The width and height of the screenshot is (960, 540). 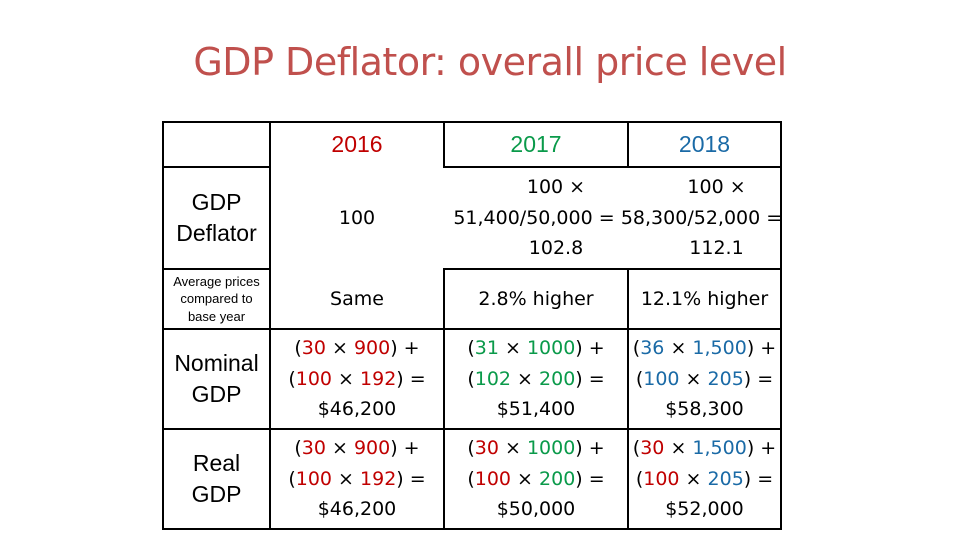 What do you see at coordinates (163, 325) in the screenshot?
I see `table-border-left` at bounding box center [163, 325].